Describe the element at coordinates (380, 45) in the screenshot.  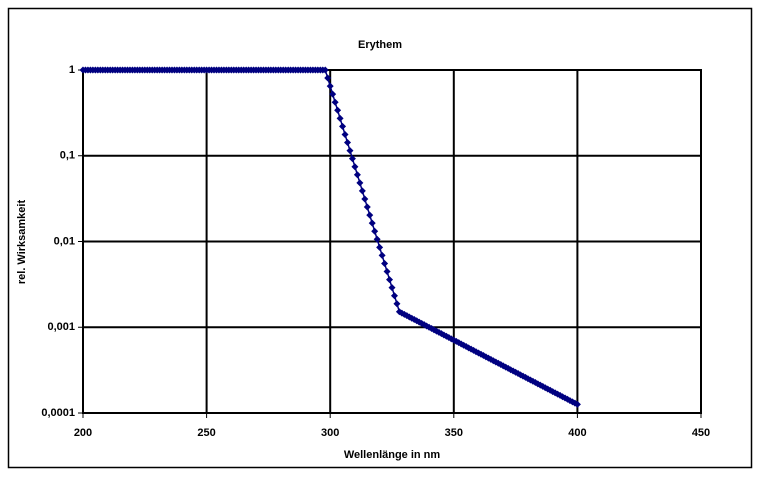
I see `chart-title: Erythem` at that location.